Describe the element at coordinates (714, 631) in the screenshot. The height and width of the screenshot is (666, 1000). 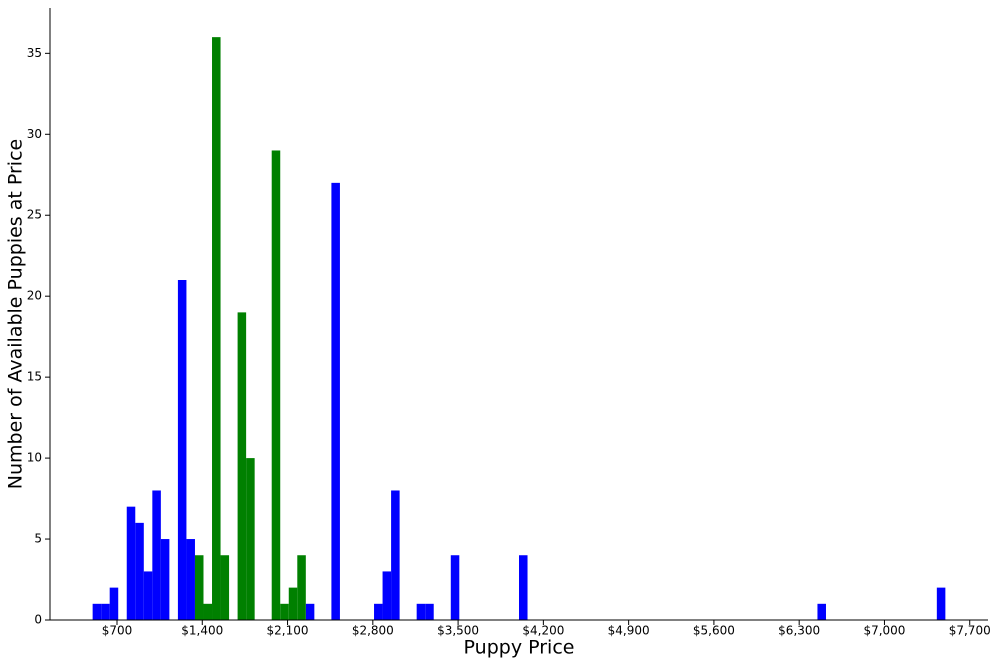
I see `x-tick-label: $5,600` at that location.